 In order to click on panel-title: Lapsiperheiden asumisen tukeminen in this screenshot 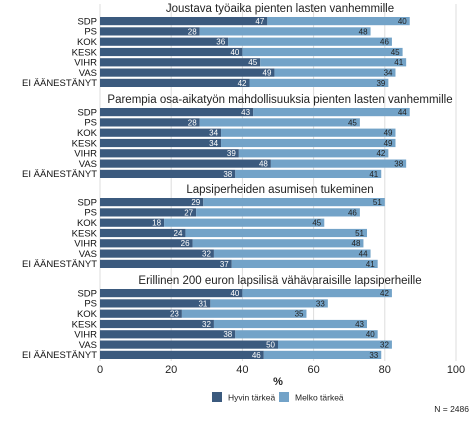, I will do `click(279, 190)`.